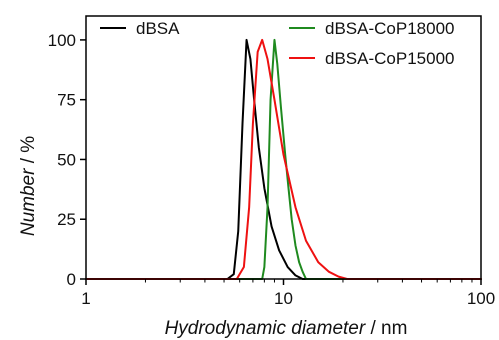  Describe the element at coordinates (66, 159) in the screenshot. I see `y-tick-label: 50` at that location.